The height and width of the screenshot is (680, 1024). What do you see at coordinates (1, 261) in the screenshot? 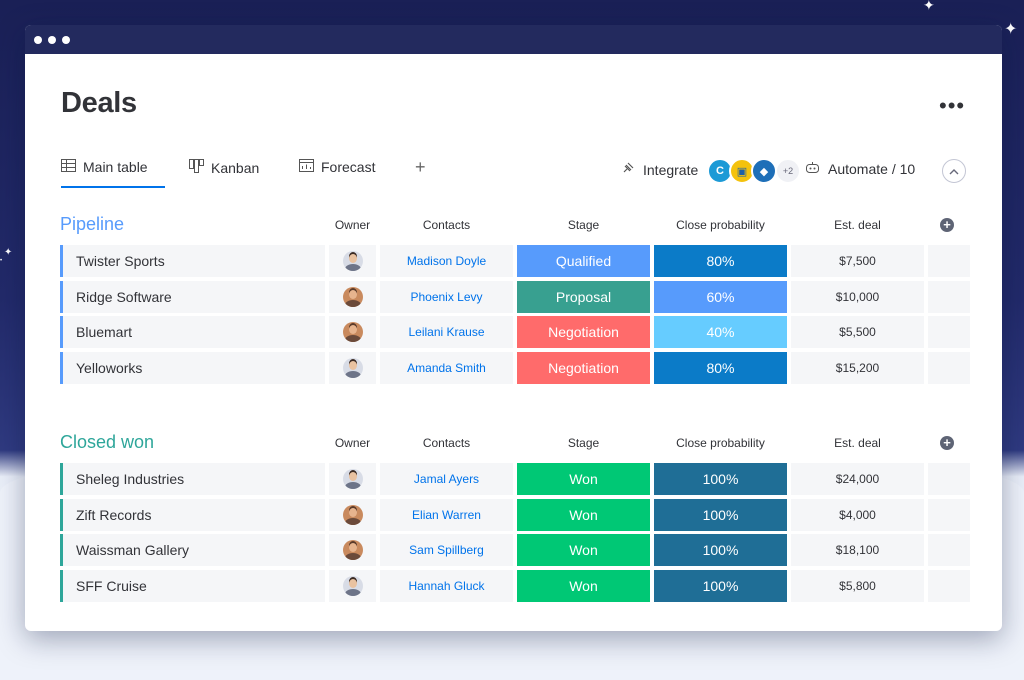
I see `sparkle-icon: •` at bounding box center [1, 261].